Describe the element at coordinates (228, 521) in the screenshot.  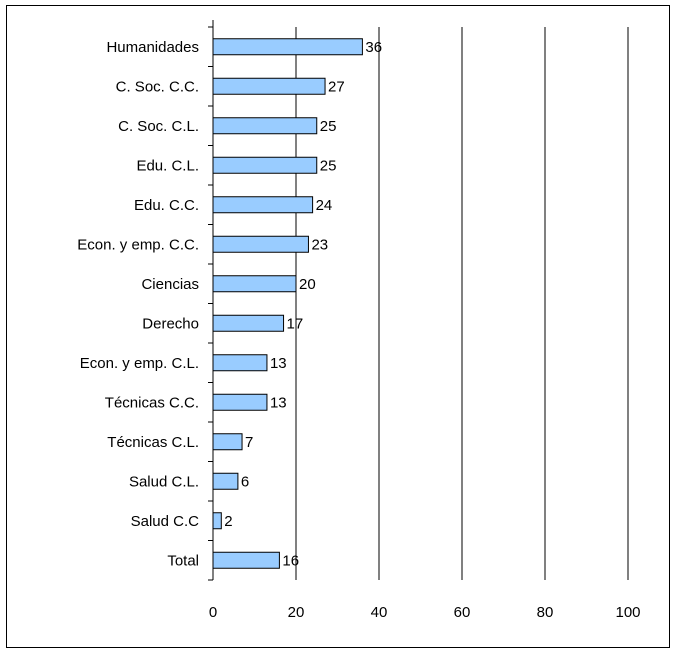
I see `data-label: 2` at that location.